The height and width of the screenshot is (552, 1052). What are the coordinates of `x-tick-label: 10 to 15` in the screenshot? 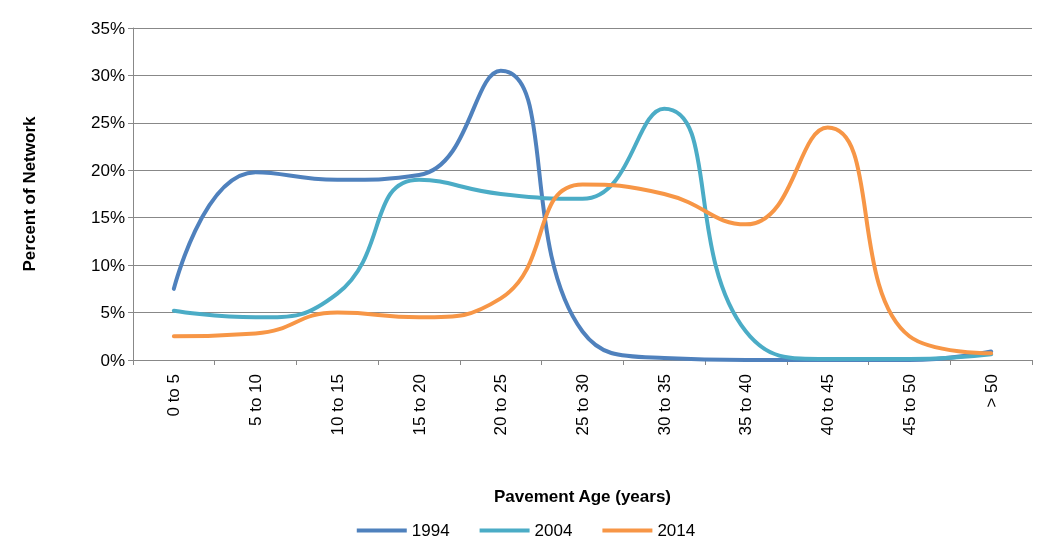 It's located at (337, 405).